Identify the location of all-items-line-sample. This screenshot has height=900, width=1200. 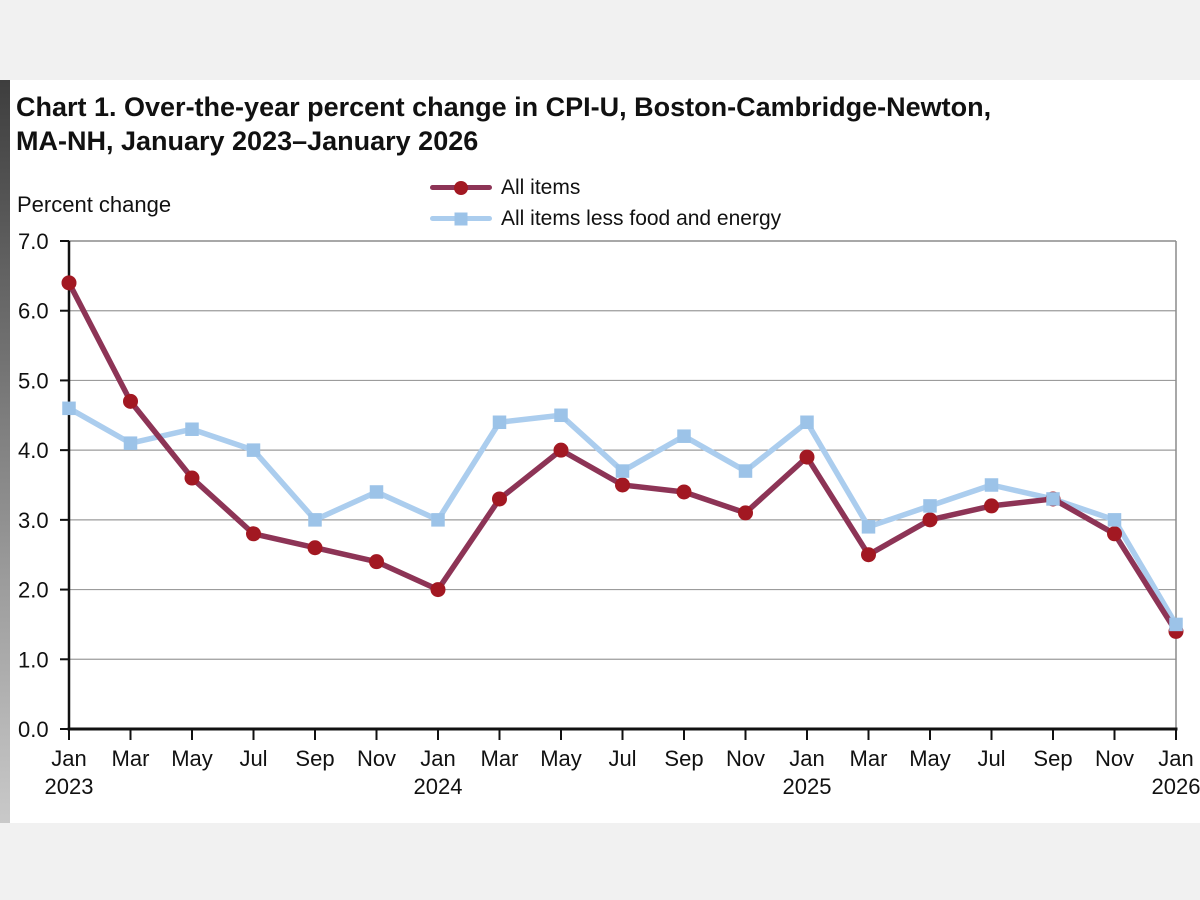
(461, 187).